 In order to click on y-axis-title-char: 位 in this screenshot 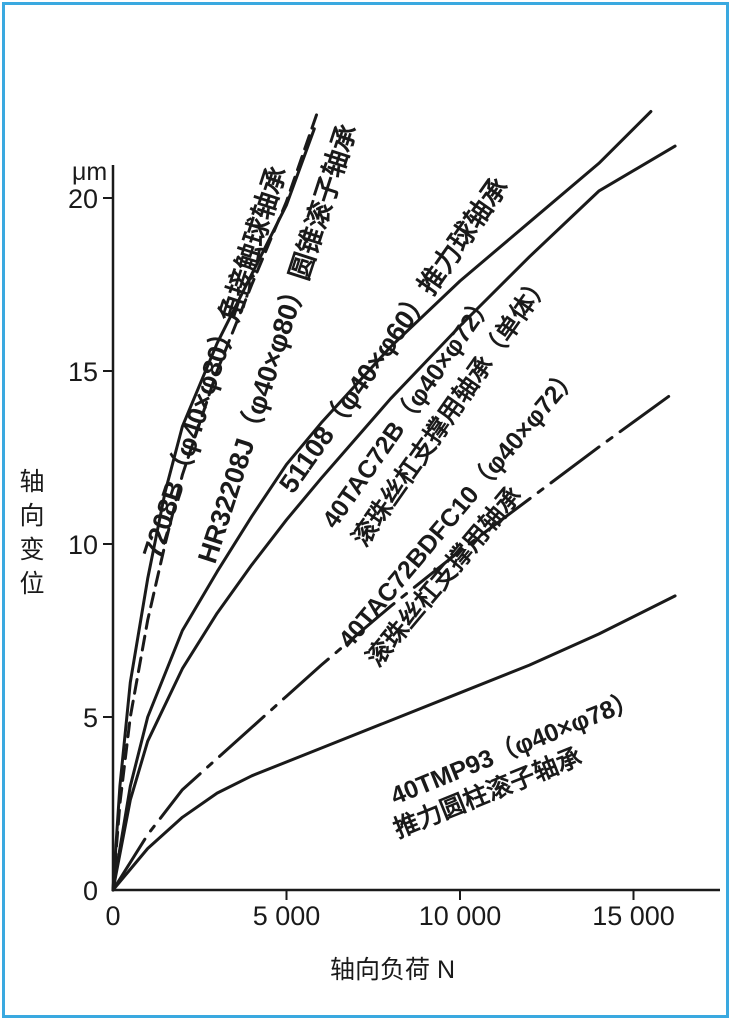, I will do `click(31, 584)`.